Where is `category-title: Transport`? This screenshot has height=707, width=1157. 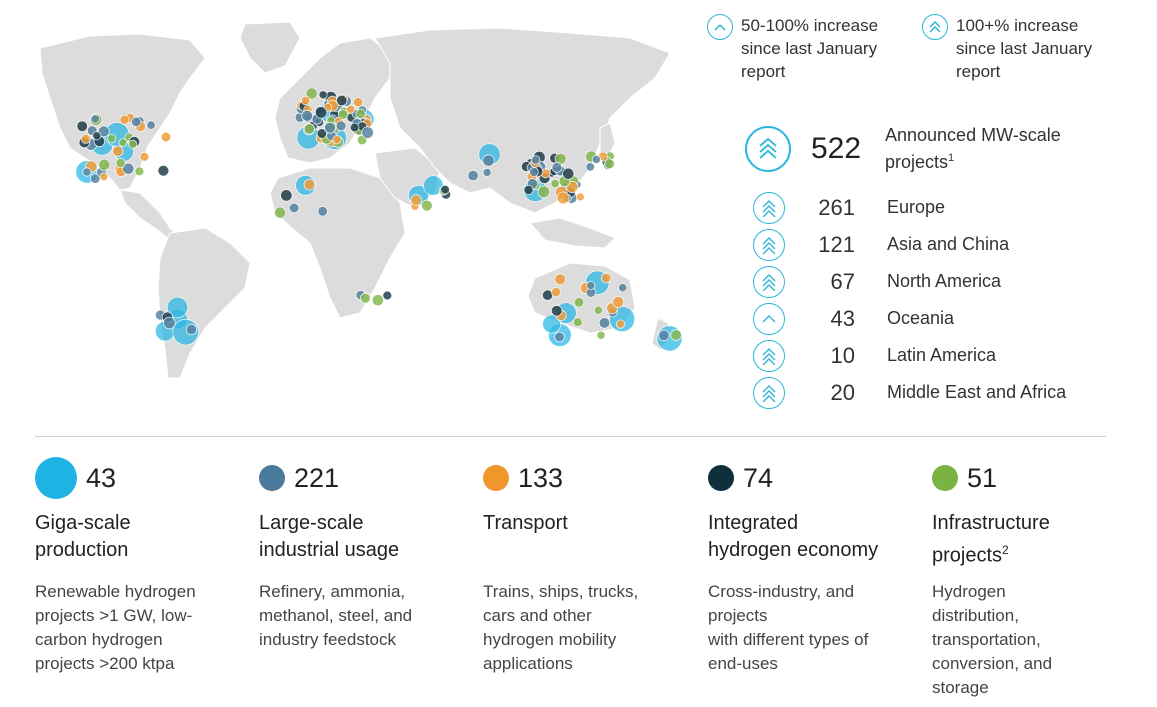 category-title: Transport is located at coordinates (590, 538).